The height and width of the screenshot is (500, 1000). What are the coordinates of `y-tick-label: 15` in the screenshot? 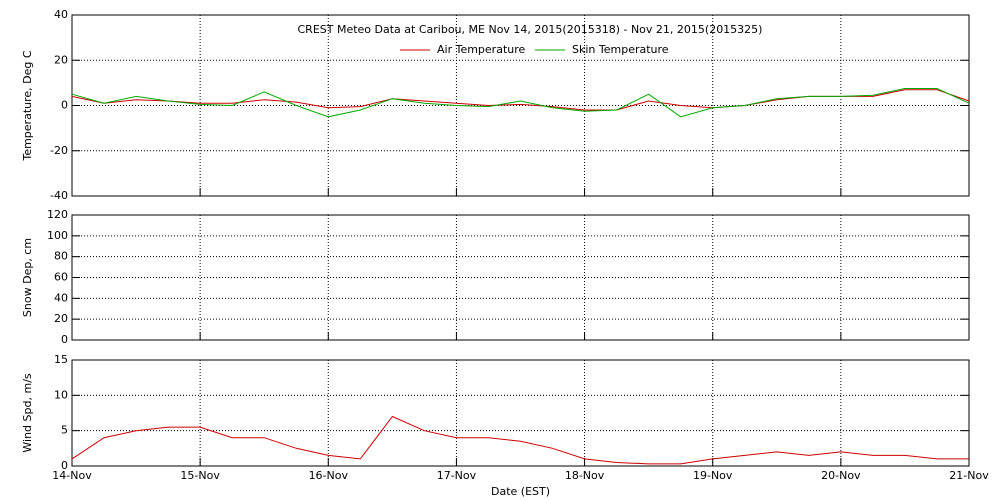 It's located at (61, 359).